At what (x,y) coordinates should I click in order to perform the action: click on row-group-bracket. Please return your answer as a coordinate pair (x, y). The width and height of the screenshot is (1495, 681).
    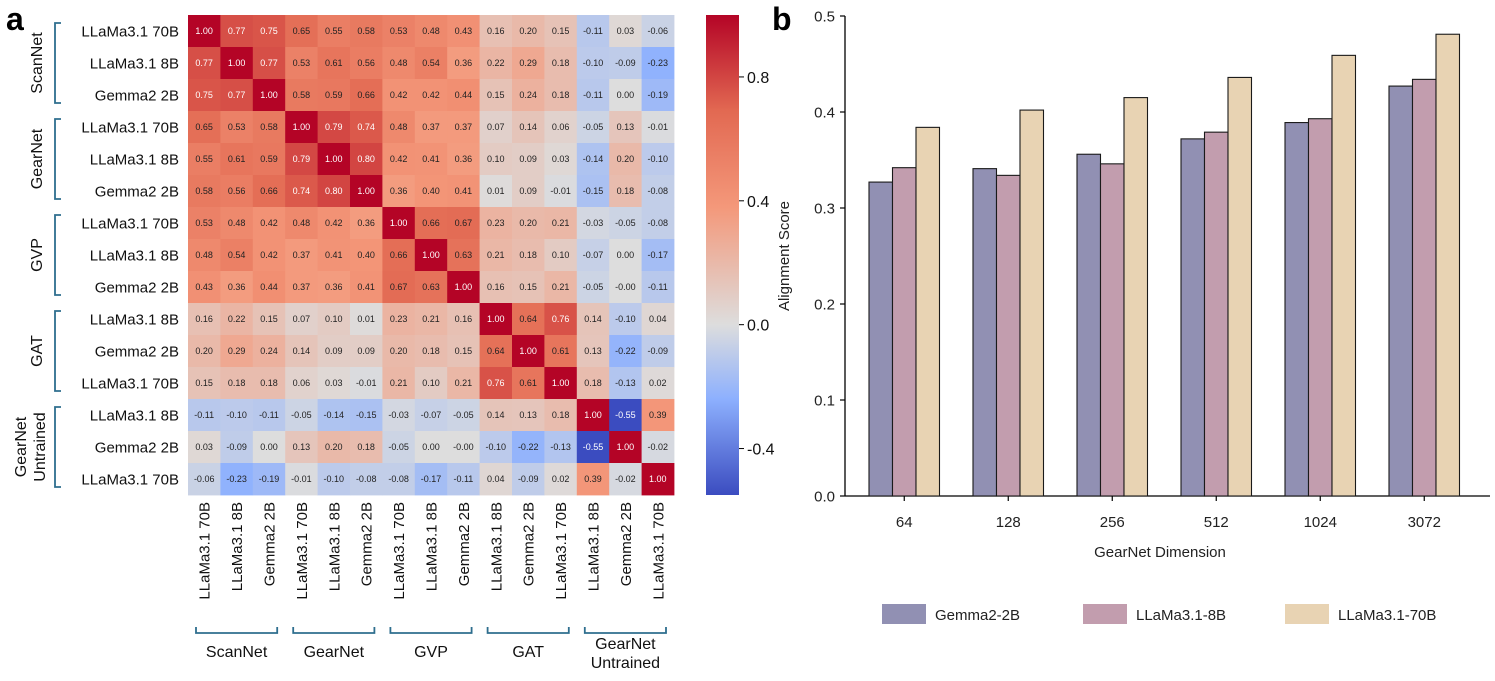
    Looking at the image, I should click on (57, 447).